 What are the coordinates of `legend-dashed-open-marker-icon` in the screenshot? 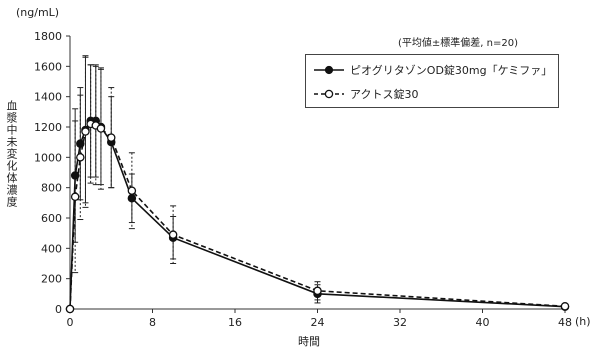 It's located at (329, 94).